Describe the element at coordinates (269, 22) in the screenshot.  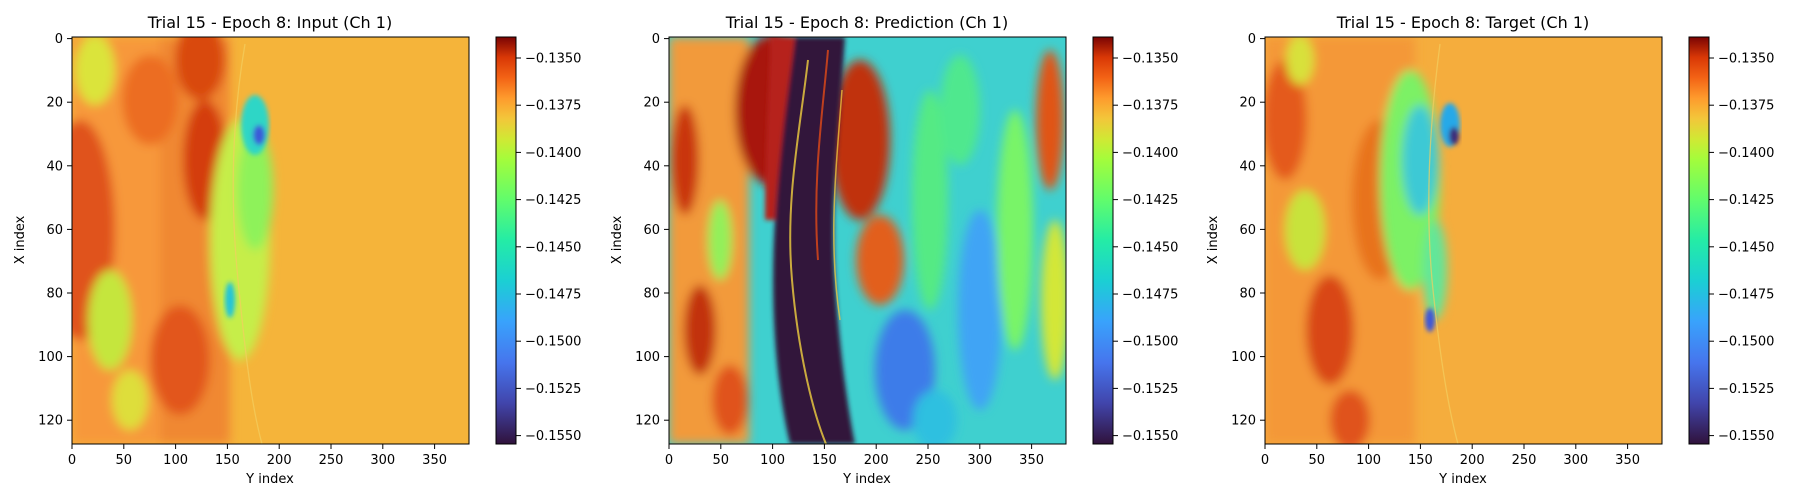
I see `panel-title: Trial 15 - Epoch 8: Input (Ch 1)` at that location.